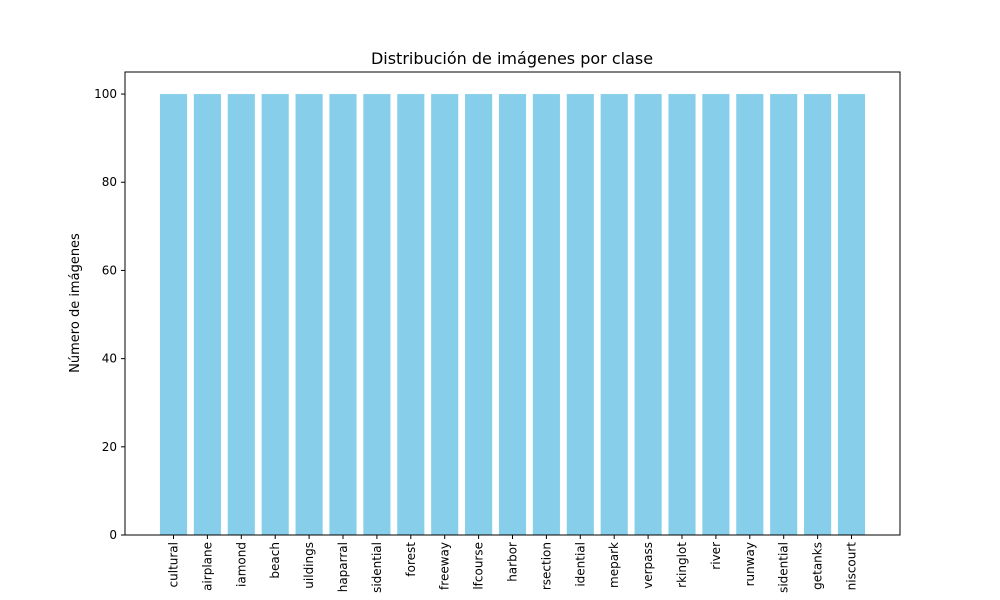 This screenshot has width=1000, height=600. I want to click on y-tick-label: 40, so click(109, 359).